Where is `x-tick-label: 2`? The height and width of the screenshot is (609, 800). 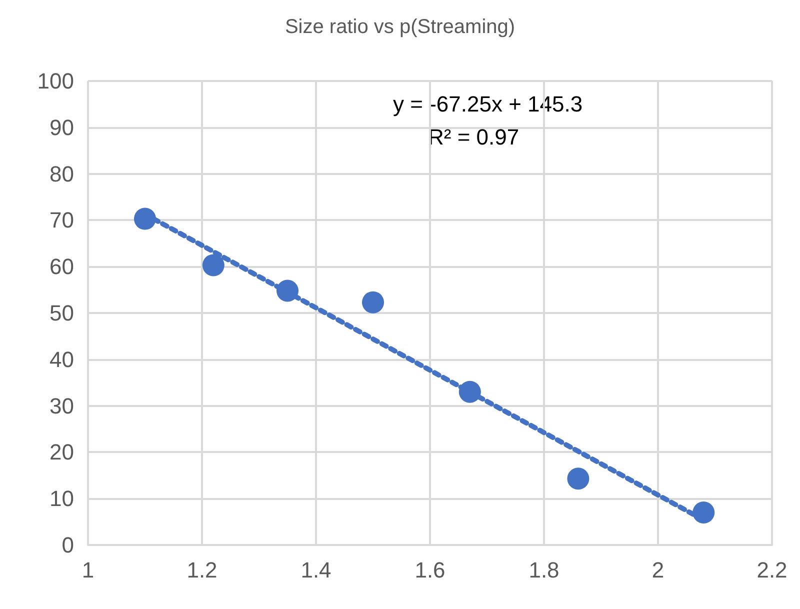 x-tick-label: 2 is located at coordinates (658, 570).